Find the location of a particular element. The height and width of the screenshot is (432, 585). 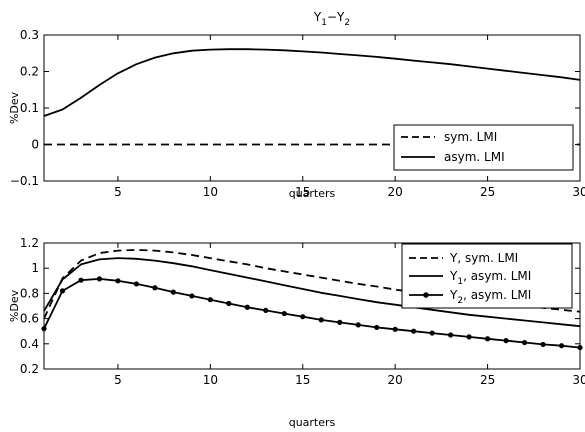

top-x-tick-label: 25 is located at coordinates (487, 192).